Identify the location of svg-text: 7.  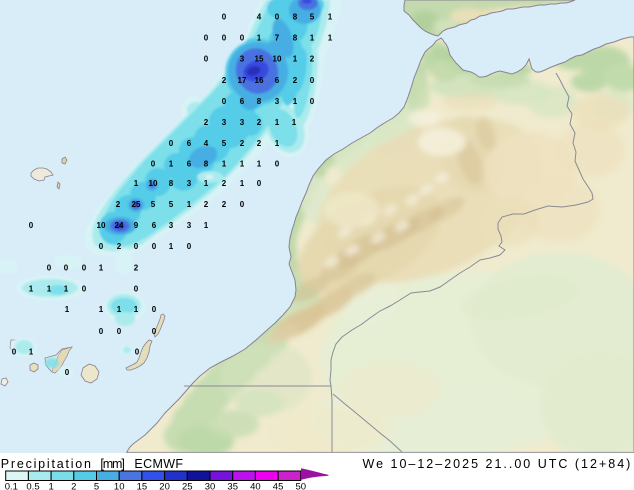
(277, 38).